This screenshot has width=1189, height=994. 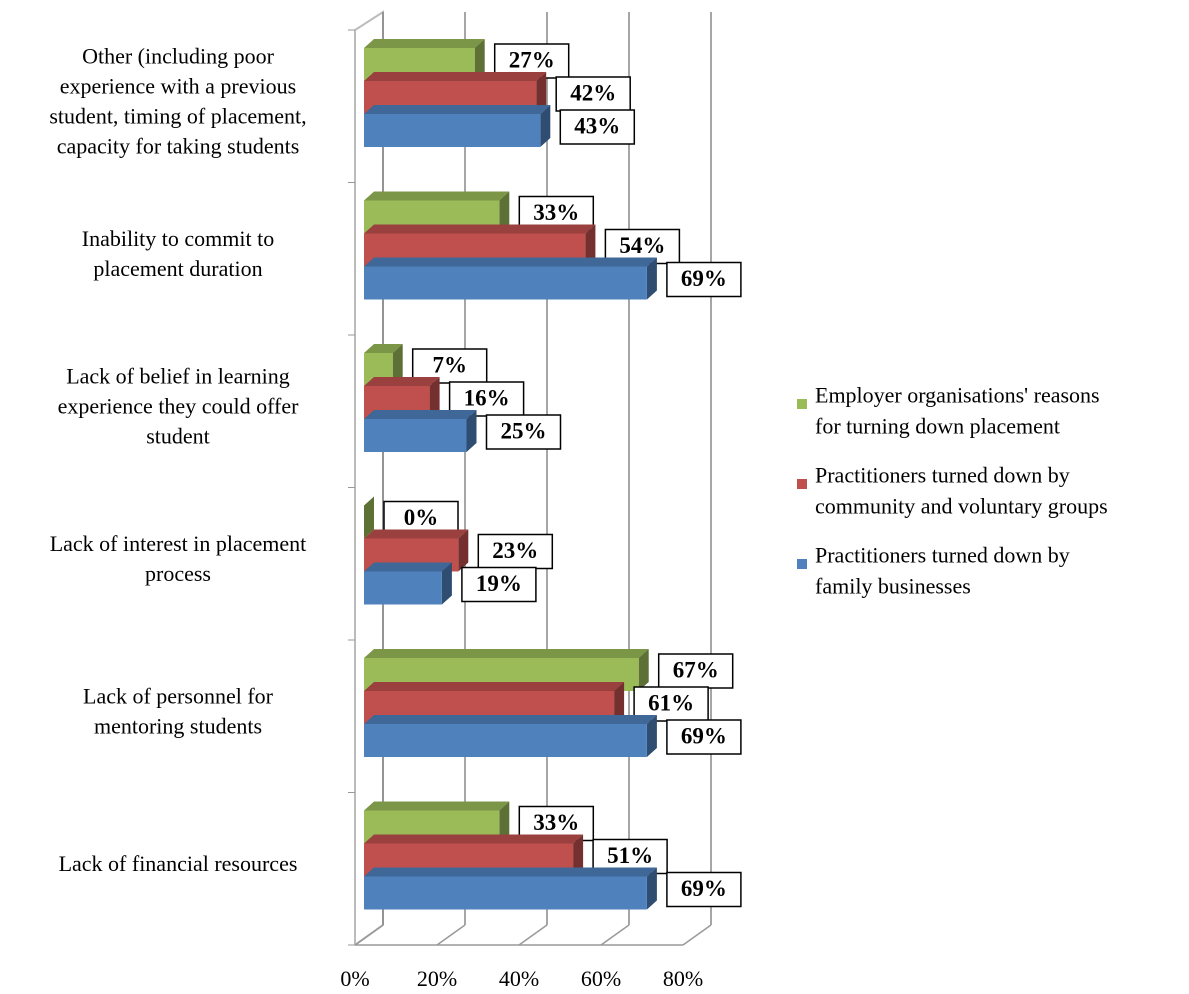 I want to click on value-label: 42%, so click(x=593, y=92).